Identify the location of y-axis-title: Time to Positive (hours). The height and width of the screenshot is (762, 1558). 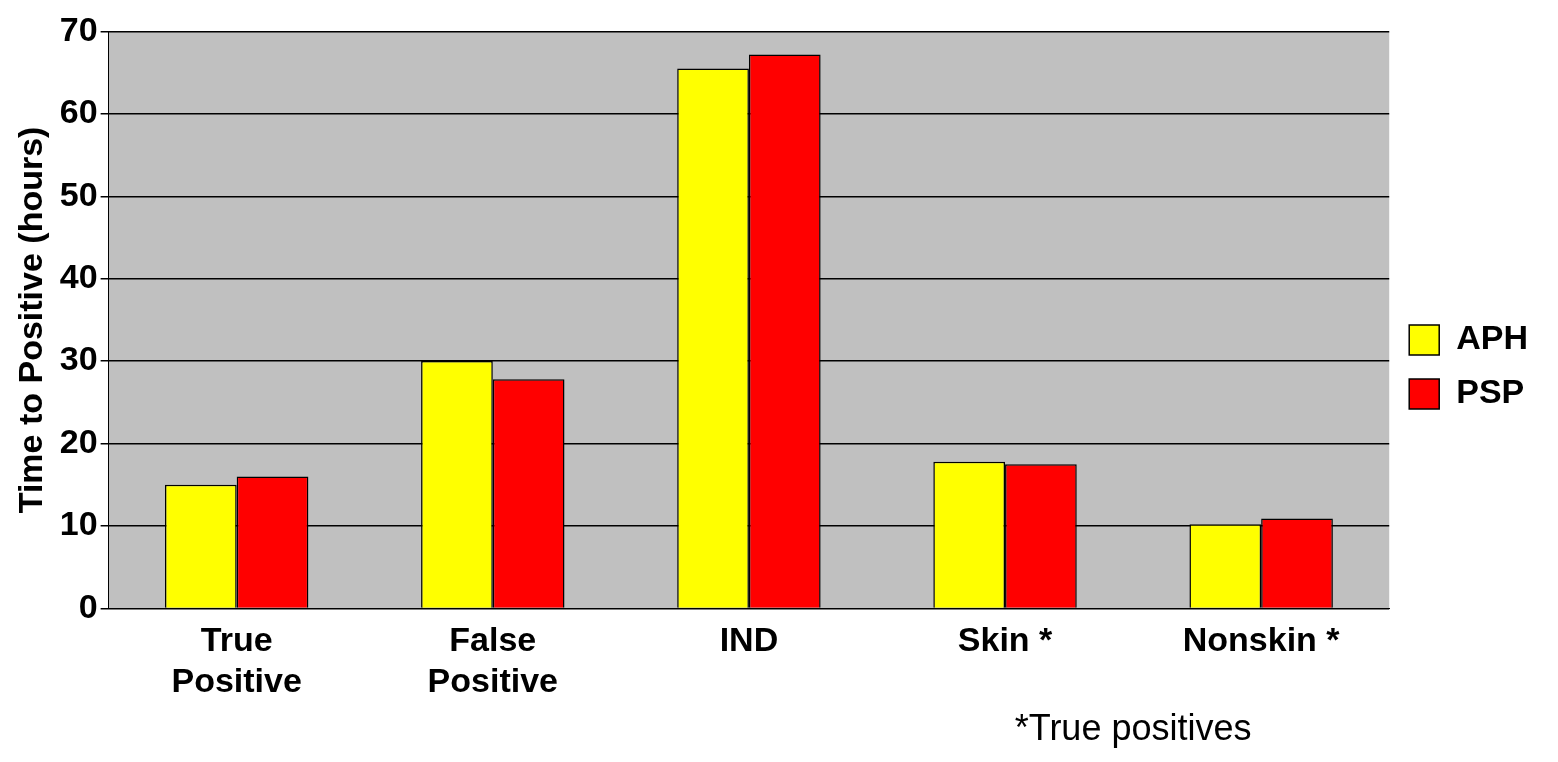
(29, 320).